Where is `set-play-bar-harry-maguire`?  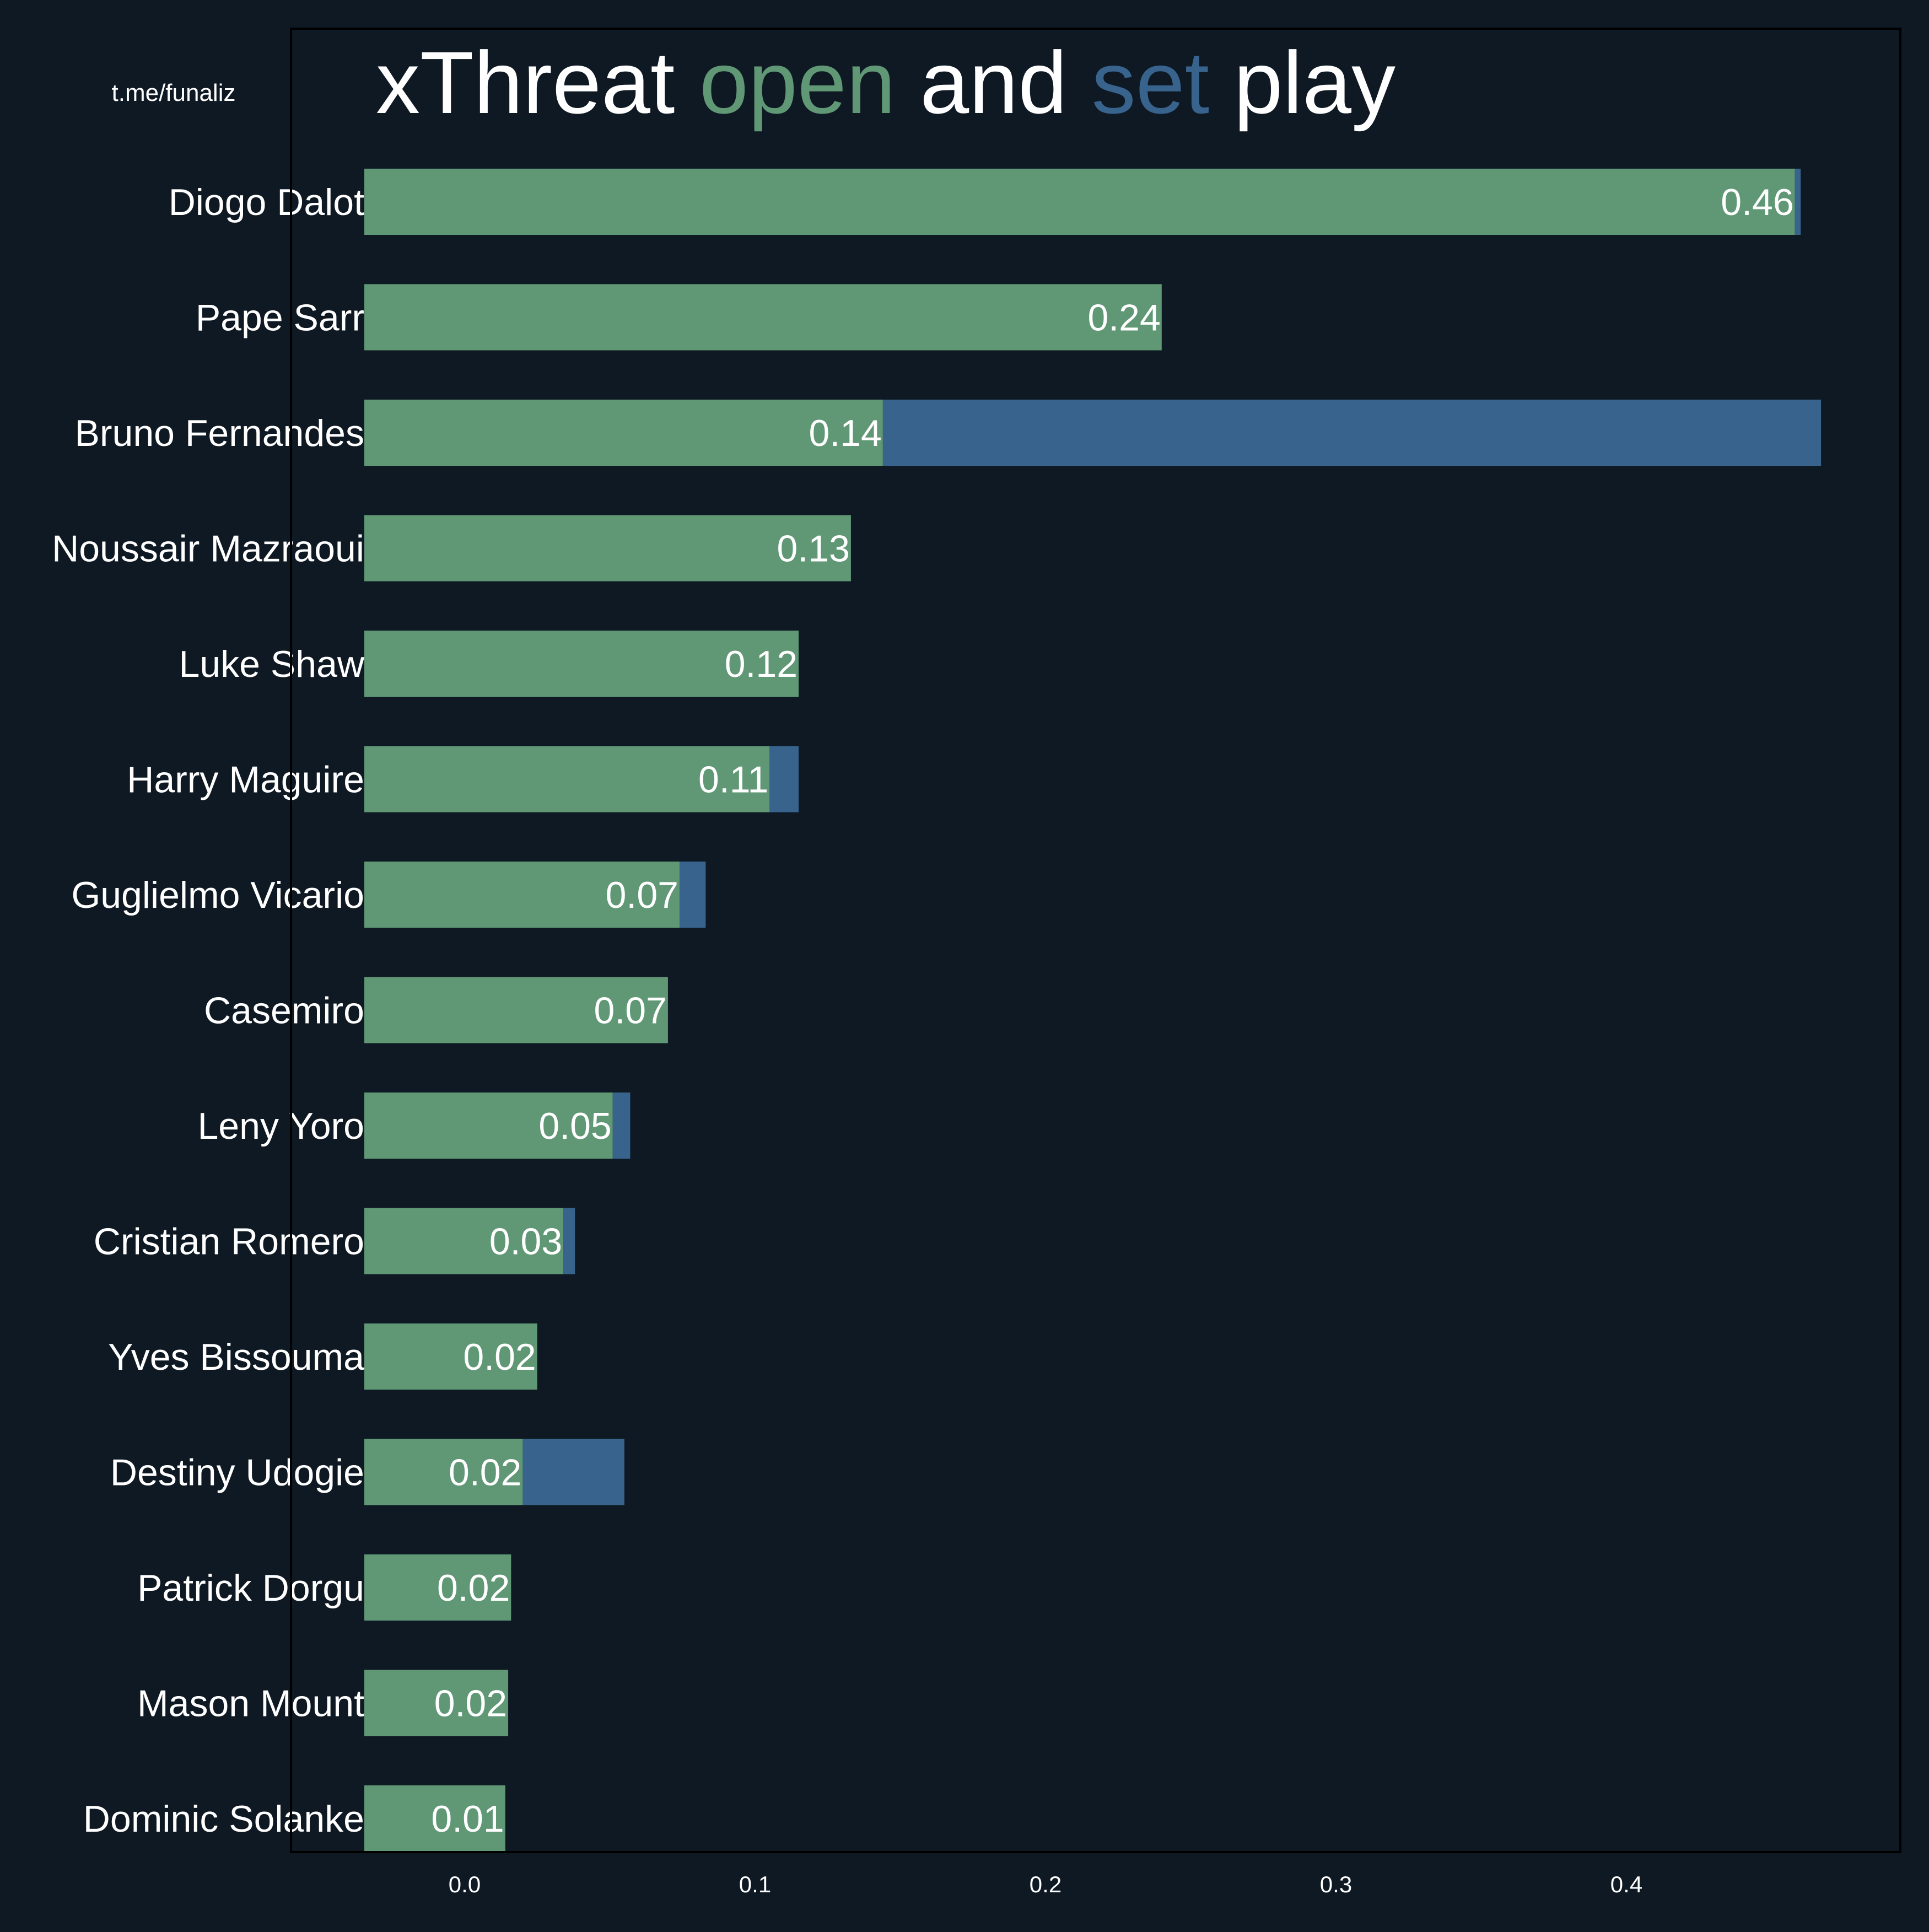
set-play-bar-harry-maguire is located at coordinates (784, 779).